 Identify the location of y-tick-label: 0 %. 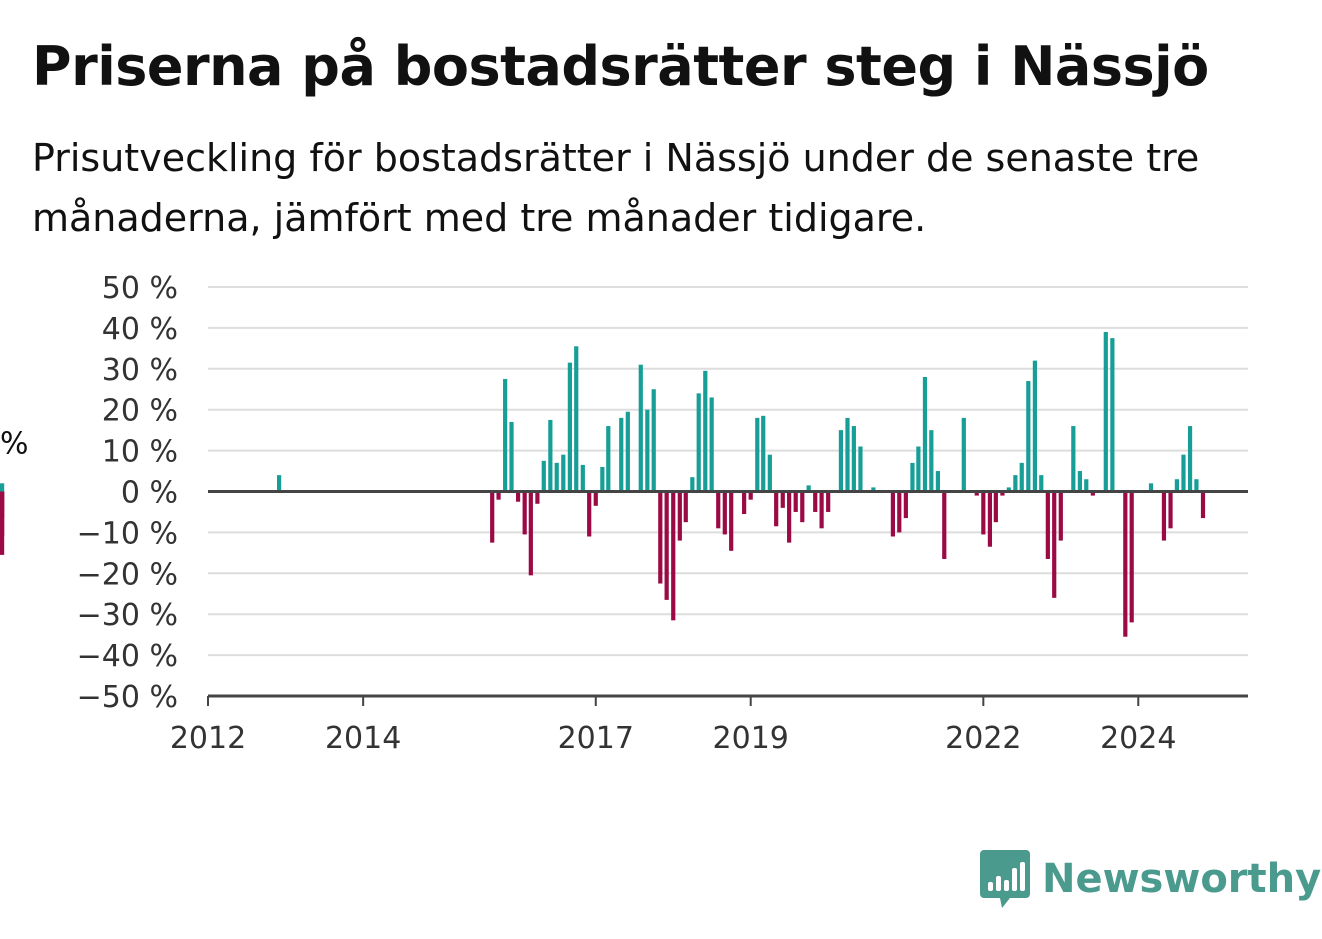
(149, 493).